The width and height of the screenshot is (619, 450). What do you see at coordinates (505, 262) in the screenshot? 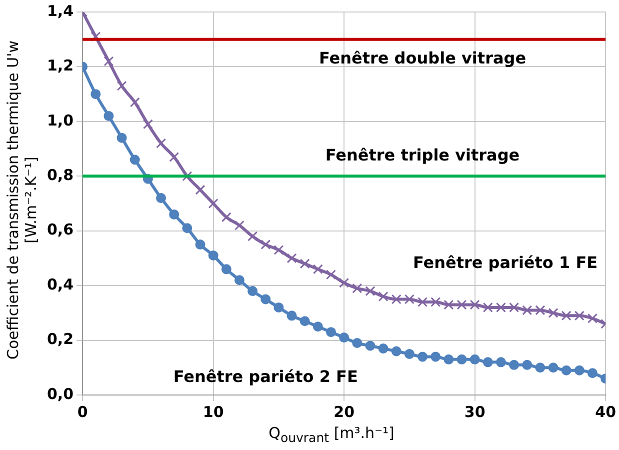
I see `series-label: Fenêtre pariéto 1 FE` at bounding box center [505, 262].